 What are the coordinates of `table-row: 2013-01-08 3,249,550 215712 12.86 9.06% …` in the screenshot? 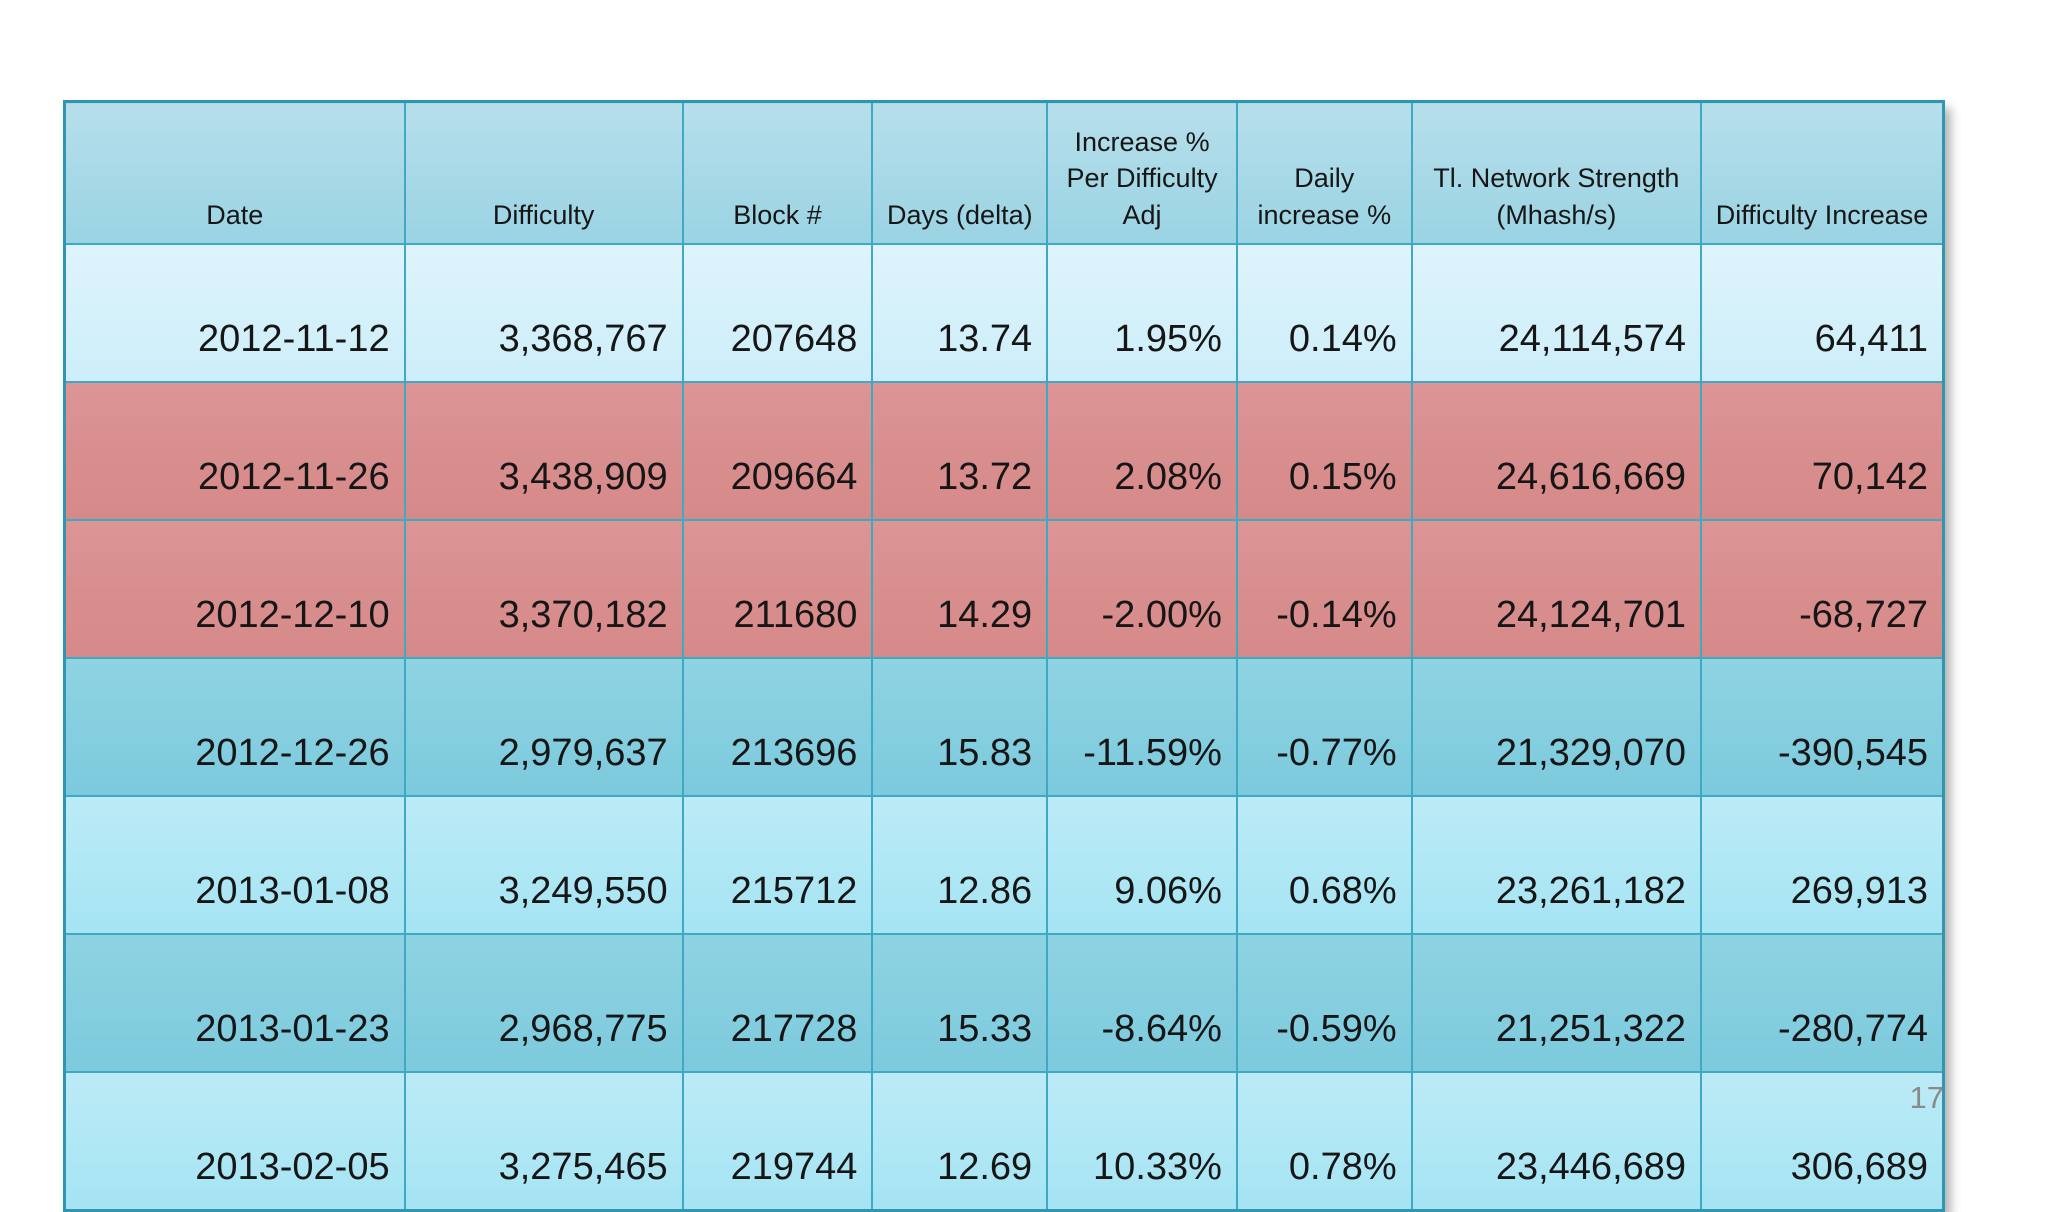 It's located at (1004, 865).